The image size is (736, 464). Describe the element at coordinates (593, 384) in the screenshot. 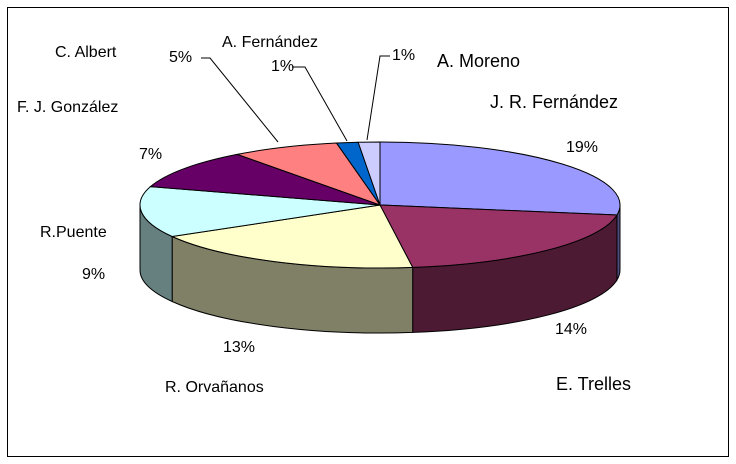

I see `category-label: E. Trelles` at that location.